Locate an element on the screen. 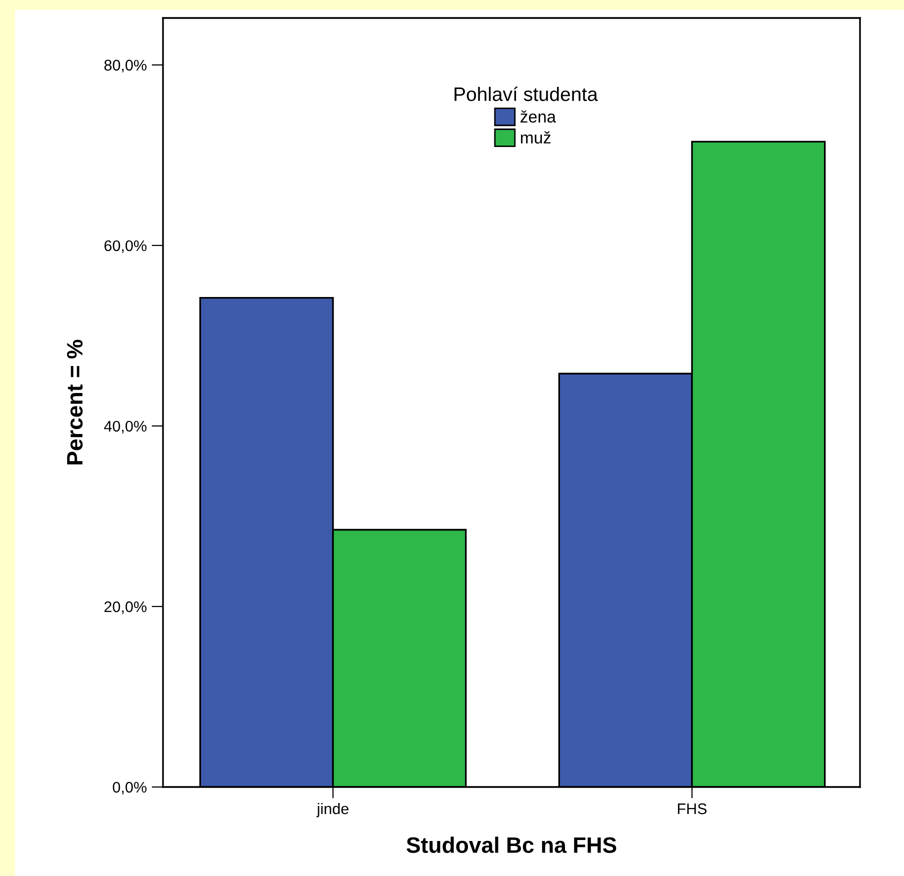 This screenshot has width=904, height=876. x-tick-label: FHS is located at coordinates (692, 808).